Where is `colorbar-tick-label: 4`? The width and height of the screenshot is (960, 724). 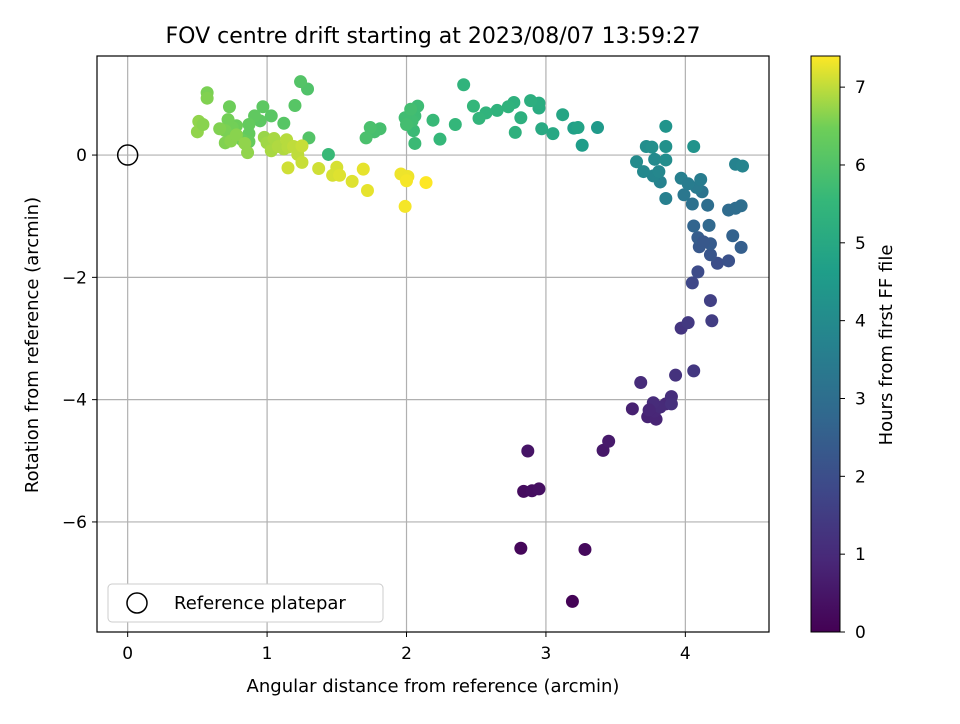 colorbar-tick-label: 4 is located at coordinates (860, 322).